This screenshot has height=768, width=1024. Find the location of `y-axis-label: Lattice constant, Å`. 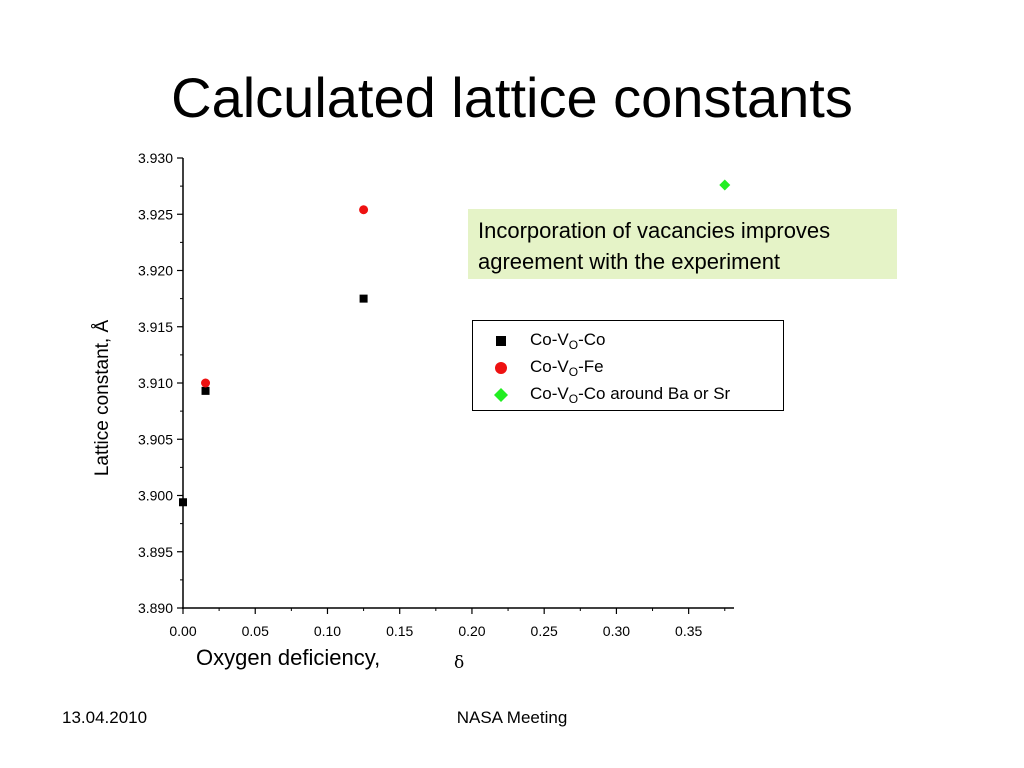

y-axis-label: Lattice constant, Å is located at coordinates (102, 398).